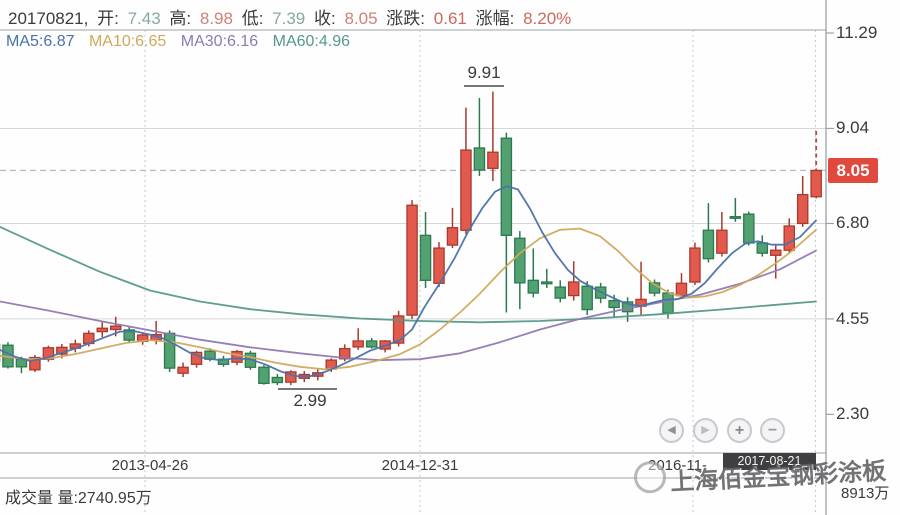  I want to click on volume-pane-label: 成交量 量:2740.95万, so click(78, 498).